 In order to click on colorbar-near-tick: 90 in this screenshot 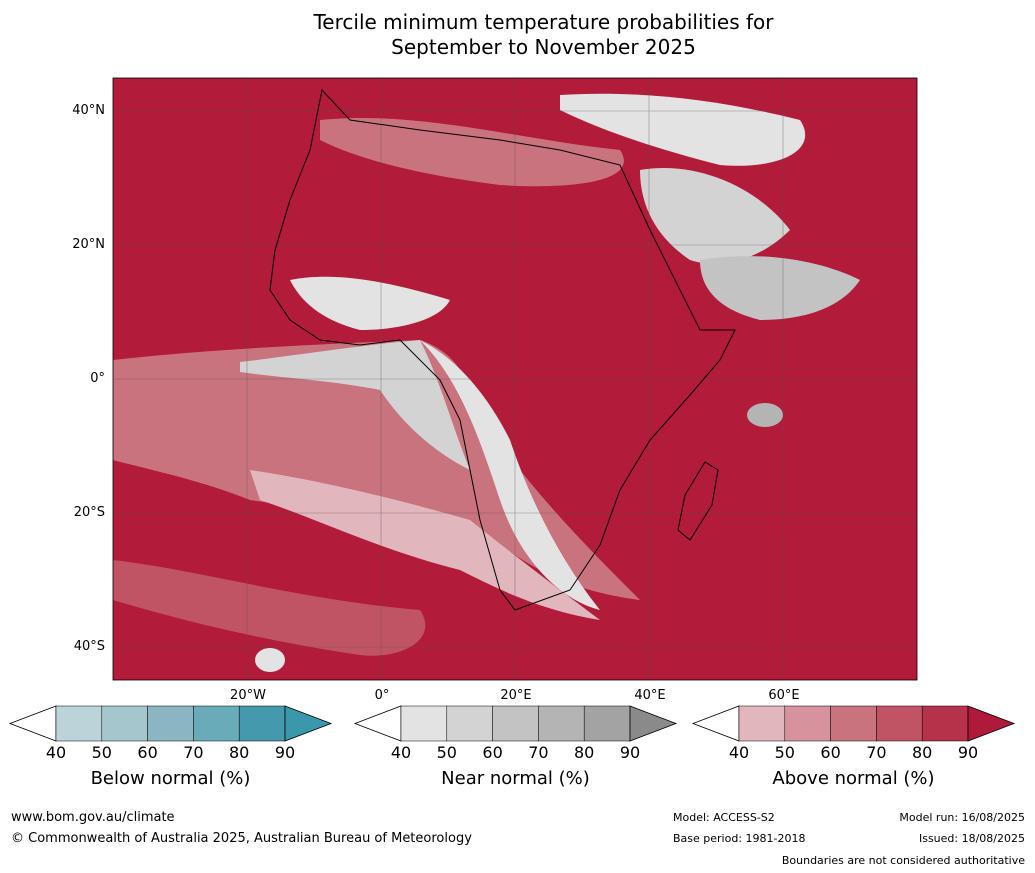, I will do `click(630, 752)`.